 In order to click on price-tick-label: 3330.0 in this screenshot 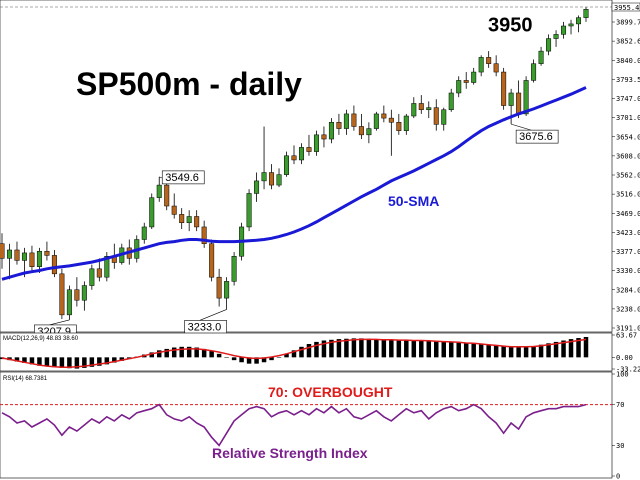, I will do `click(628, 271)`.